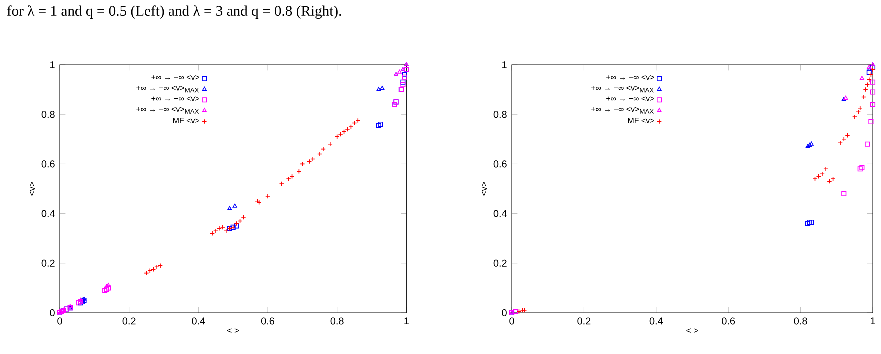 The image size is (881, 354). I want to click on text: for λ = 1 and q = 0.5 (Left) and λ = 3 and q = 0.8 (Right)., so click(174, 13).